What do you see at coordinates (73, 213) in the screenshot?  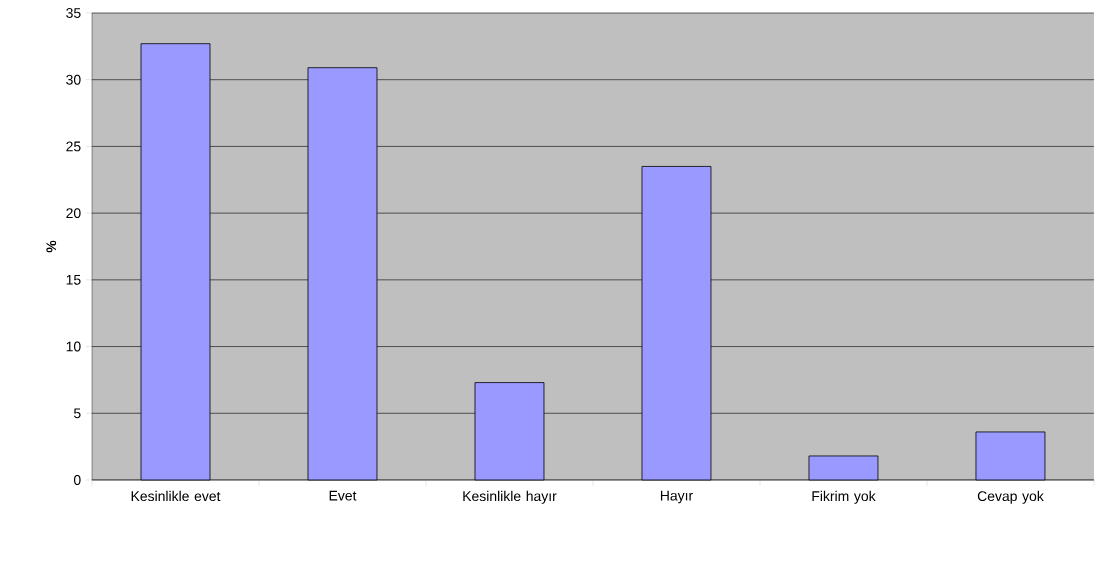 I see `y-tick-label: 20` at bounding box center [73, 213].